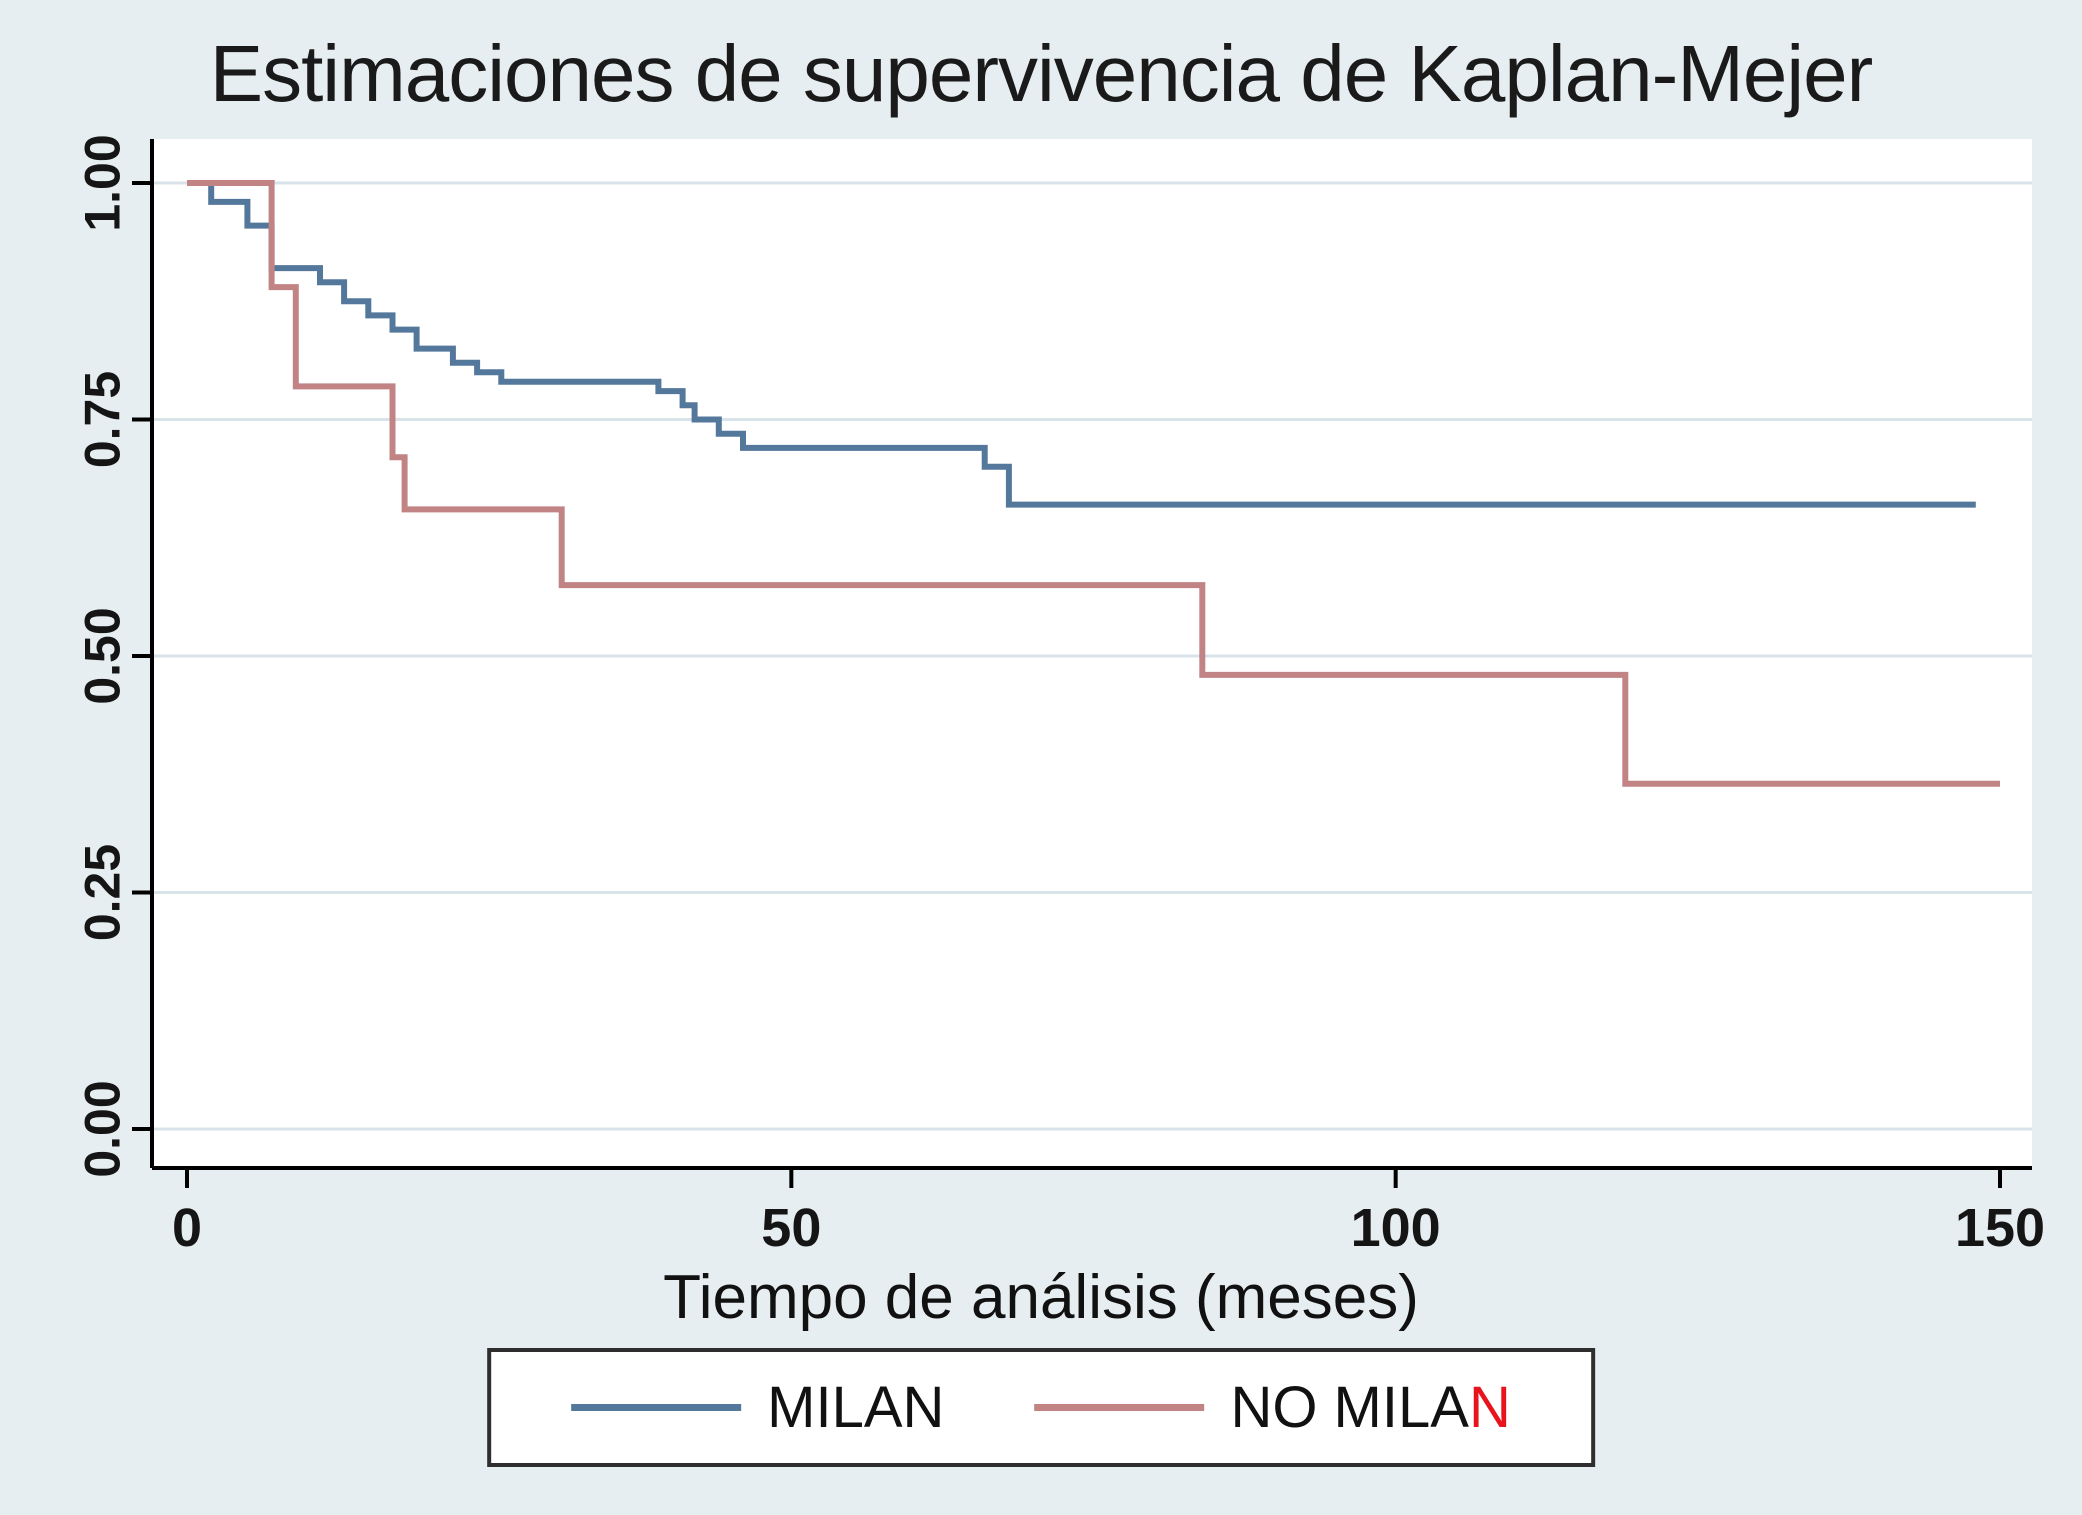 This screenshot has height=1515, width=2082. I want to click on y-tick-label: 0.50, so click(103, 655).